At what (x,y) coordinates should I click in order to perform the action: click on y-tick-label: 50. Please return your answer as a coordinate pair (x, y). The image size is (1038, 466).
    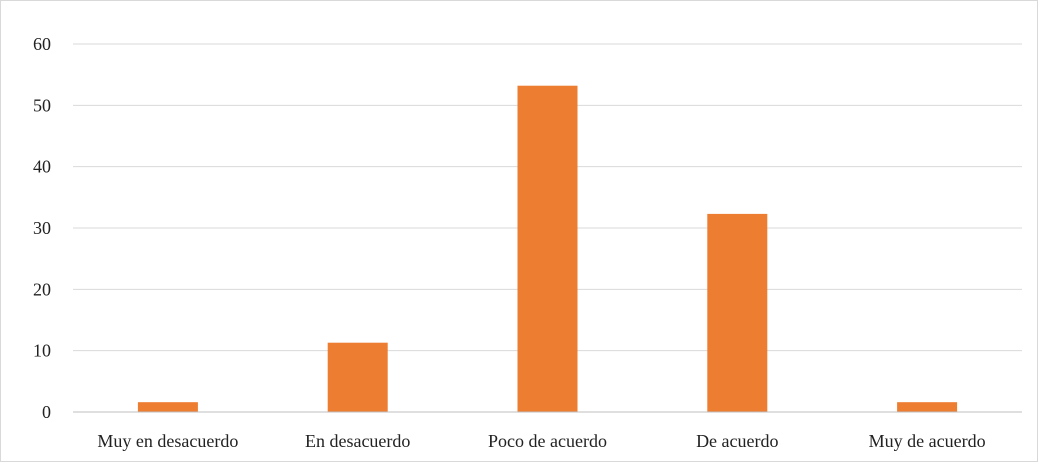
    Looking at the image, I should click on (42, 105).